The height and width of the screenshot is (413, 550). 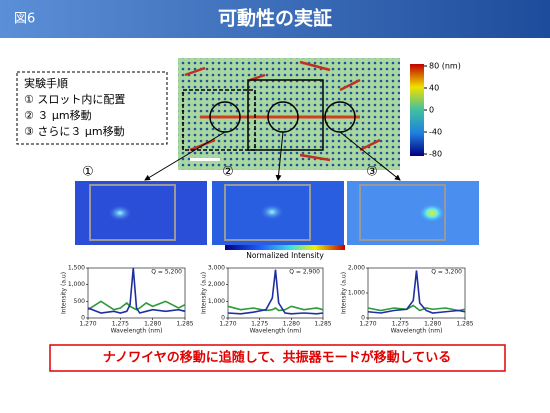 I want to click on height-colorbar, so click(x=417, y=110).